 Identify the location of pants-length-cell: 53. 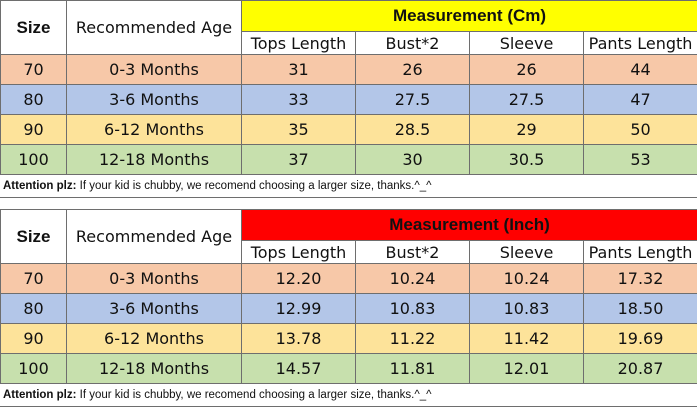
(639, 159).